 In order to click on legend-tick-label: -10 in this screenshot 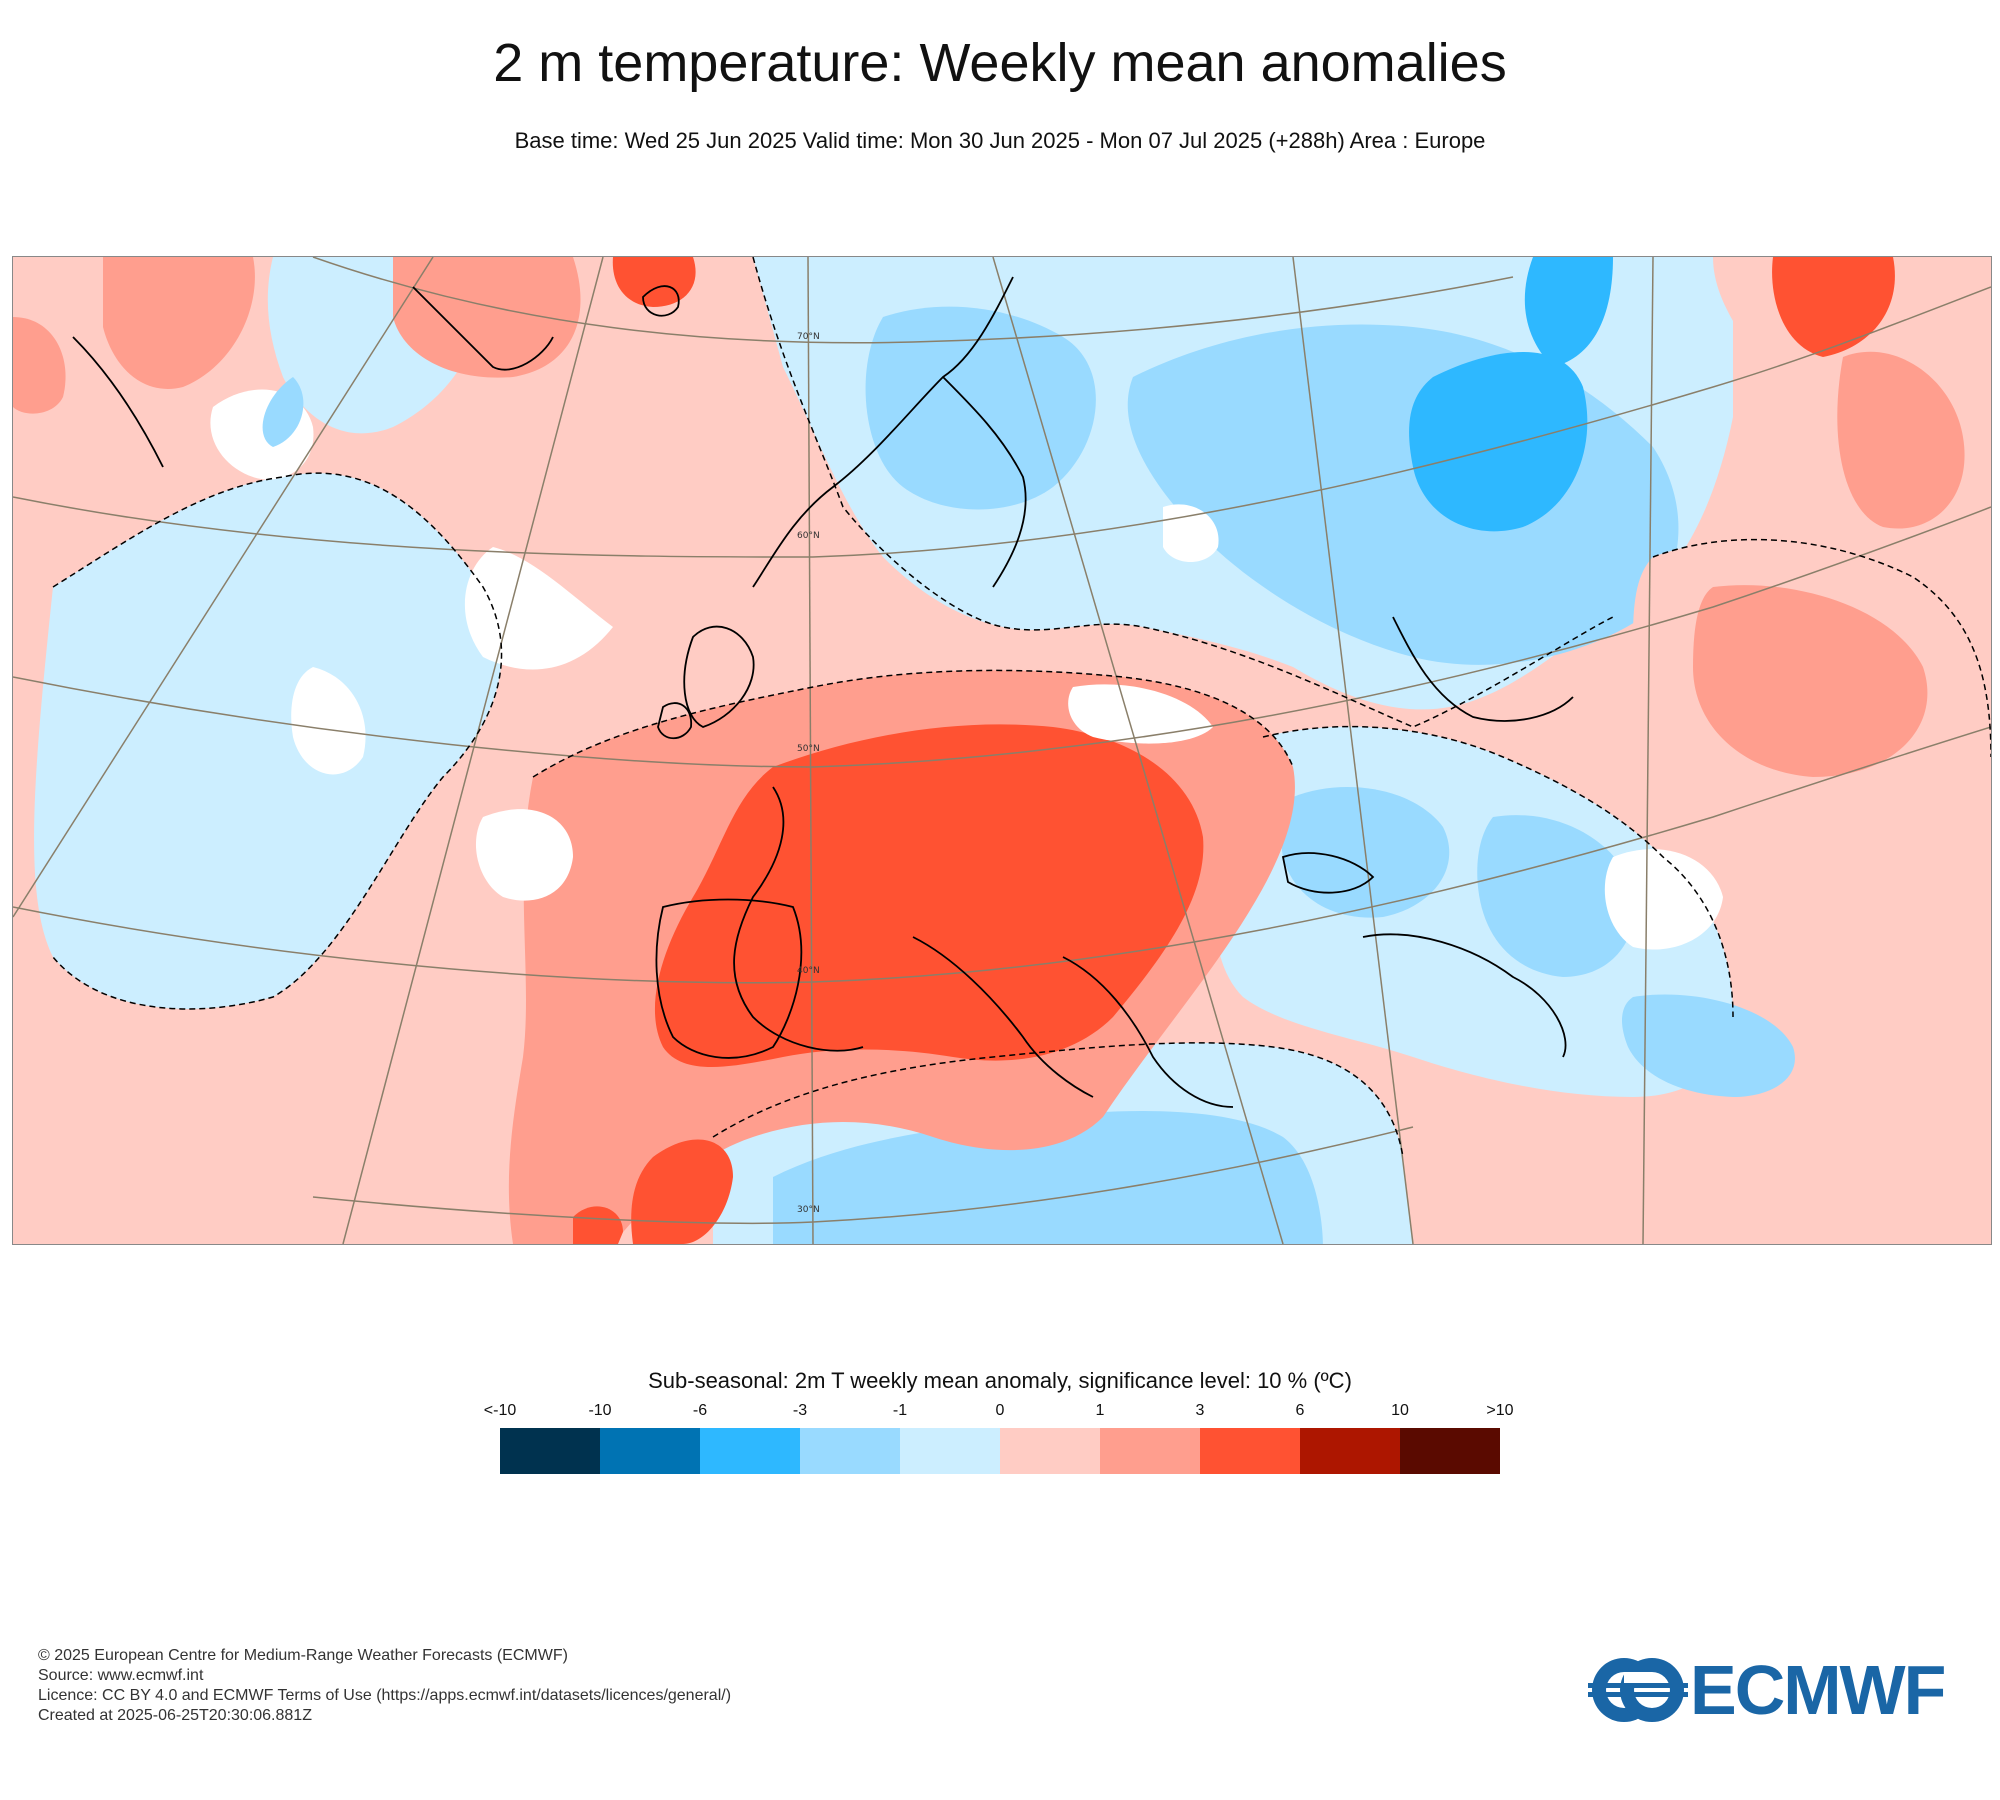, I will do `click(600, 1410)`.